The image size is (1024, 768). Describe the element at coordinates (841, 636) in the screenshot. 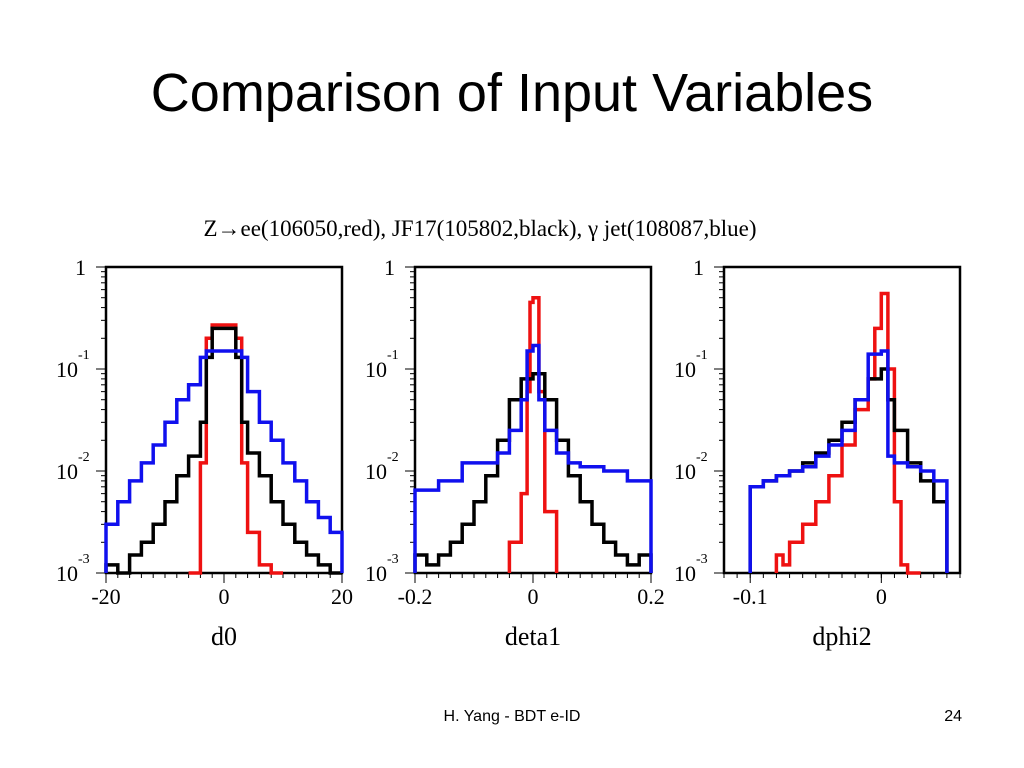

I see `x-axis-label: dphi2` at that location.